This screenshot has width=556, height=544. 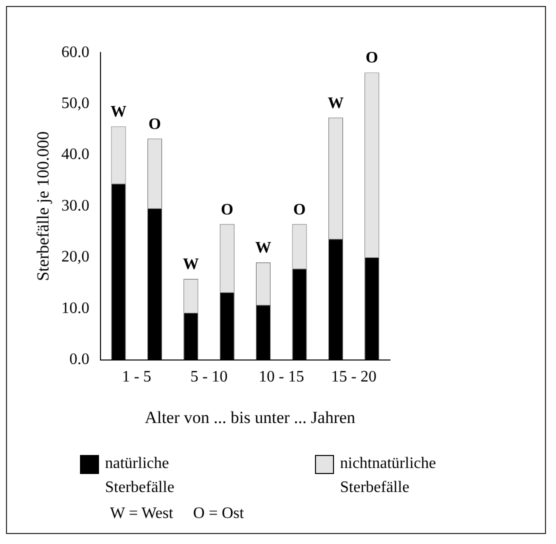 What do you see at coordinates (75, 52) in the screenshot?
I see `y-tick-label: 60.0` at bounding box center [75, 52].